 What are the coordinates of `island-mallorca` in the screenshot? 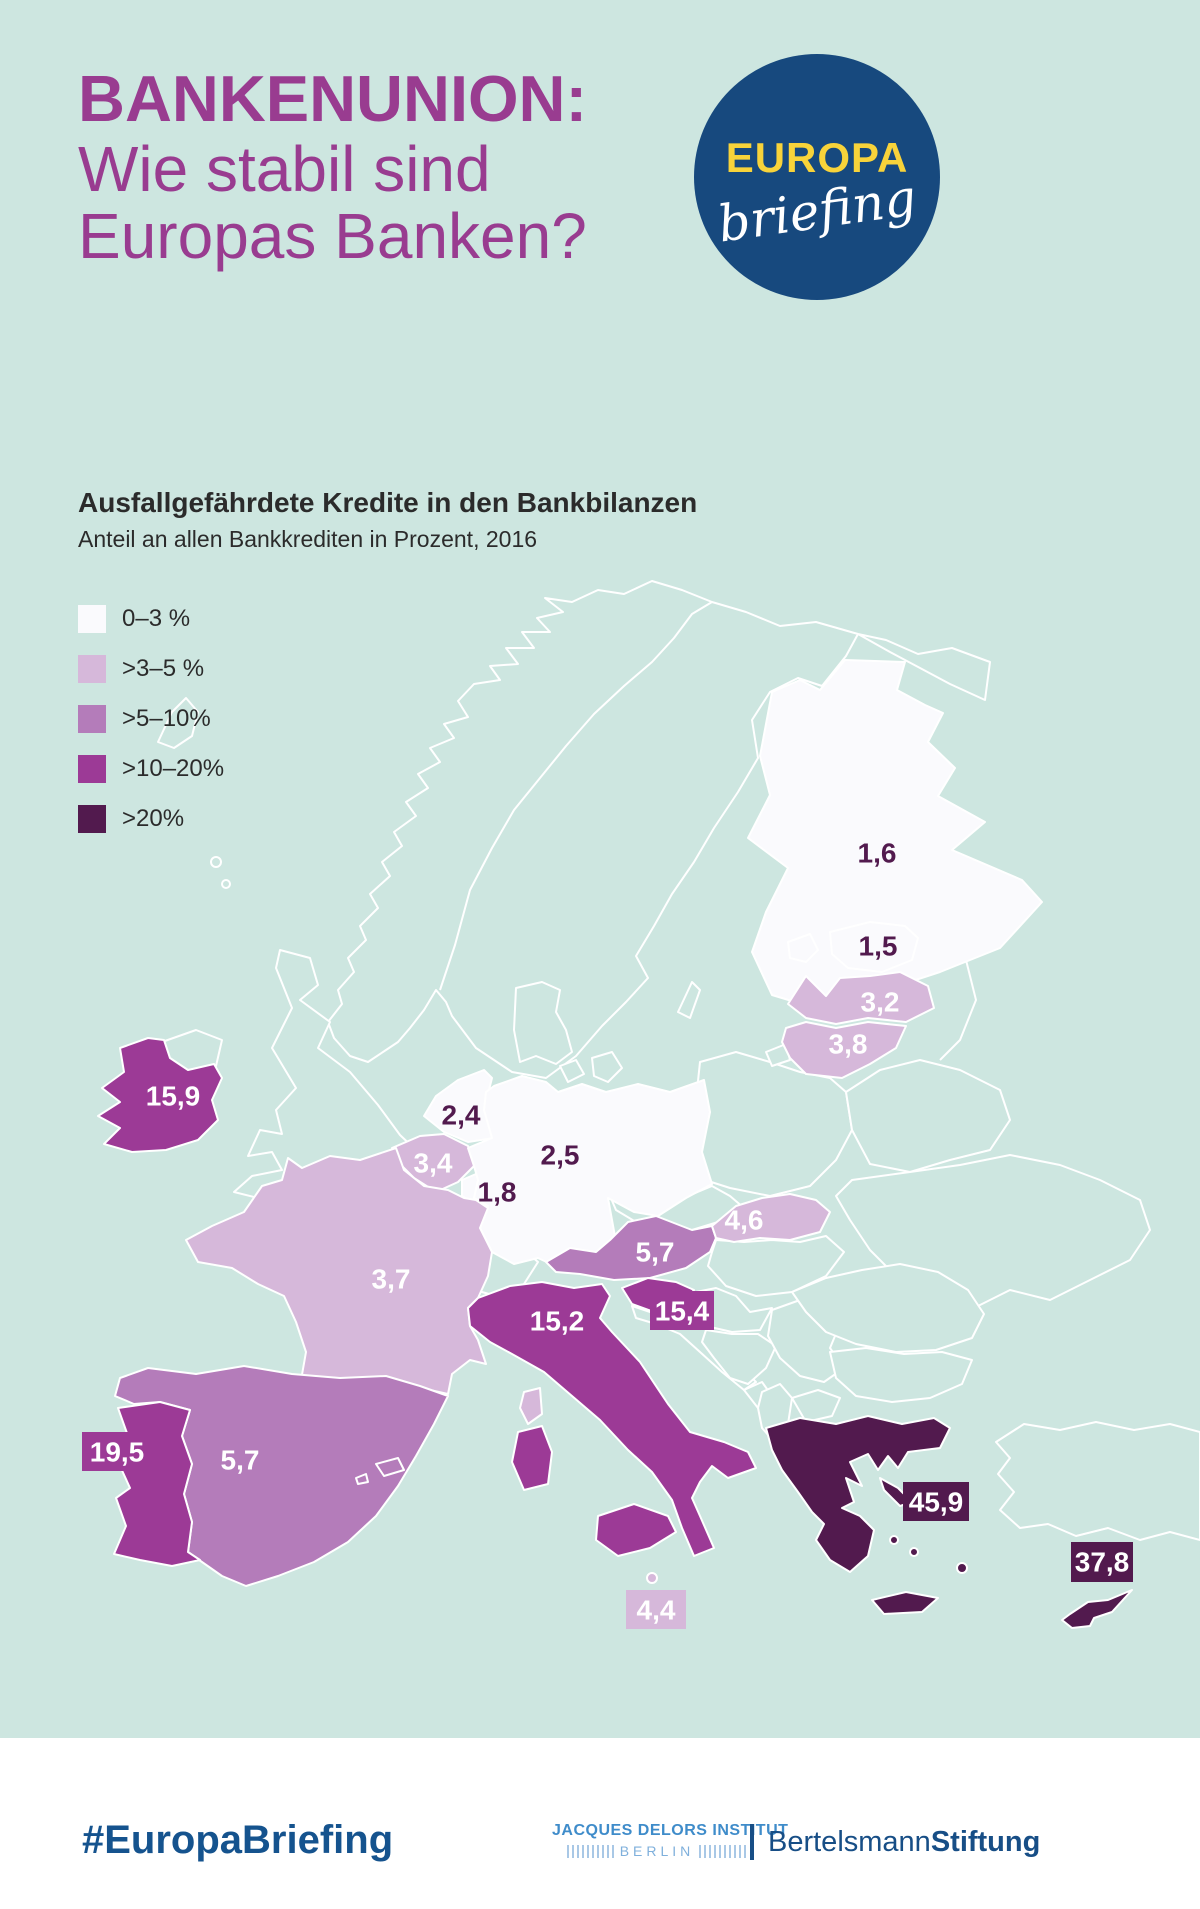 It's located at (390, 1467).